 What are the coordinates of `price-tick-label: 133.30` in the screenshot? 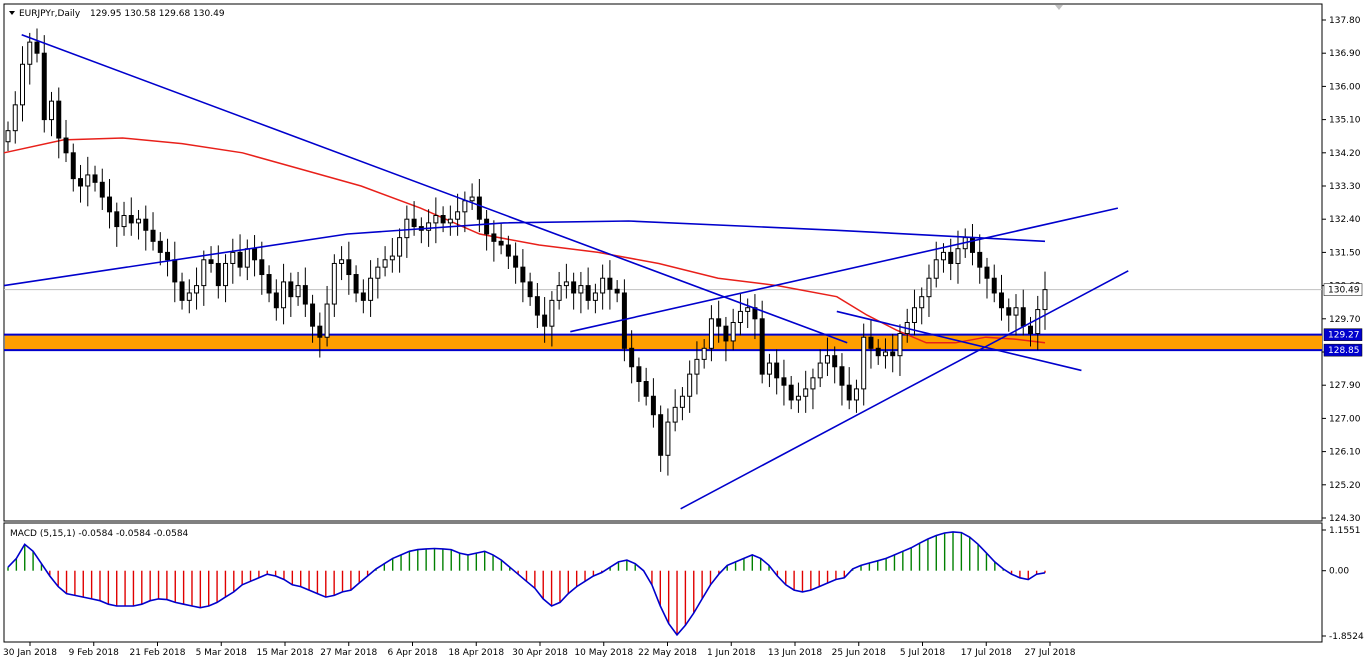 It's located at (1345, 187).